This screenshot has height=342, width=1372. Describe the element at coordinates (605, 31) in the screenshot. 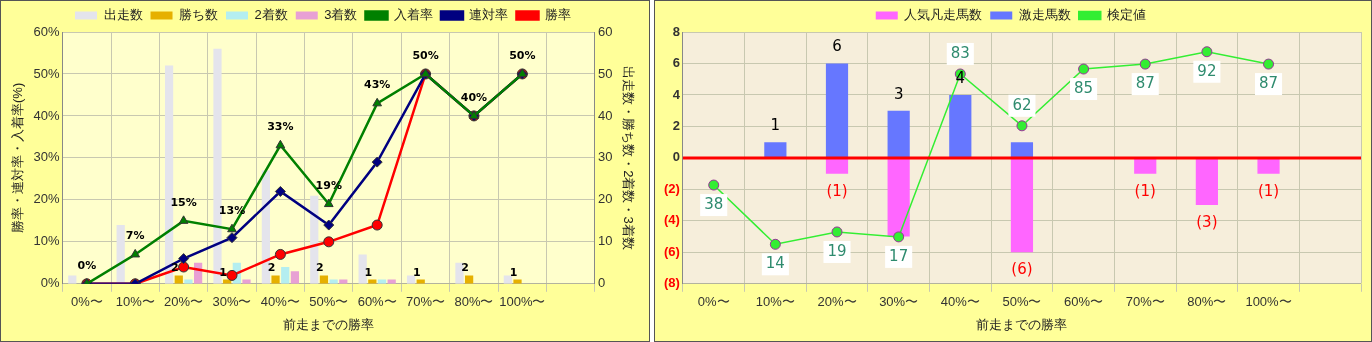

I see `y2-tick-label: 60` at that location.